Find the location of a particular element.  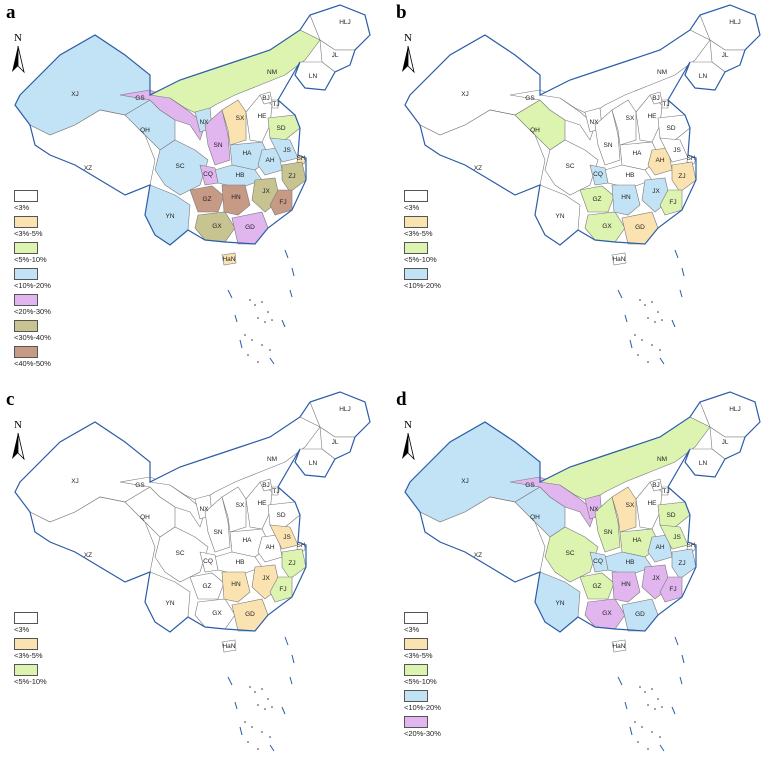

province-label-yn: YN is located at coordinates (169, 216).